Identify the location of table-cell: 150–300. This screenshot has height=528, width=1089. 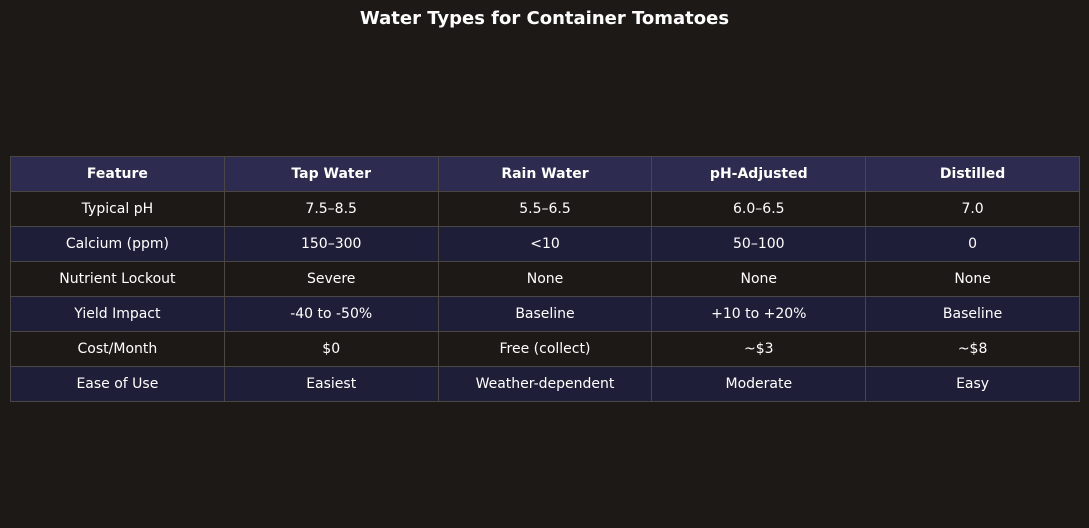
(331, 244).